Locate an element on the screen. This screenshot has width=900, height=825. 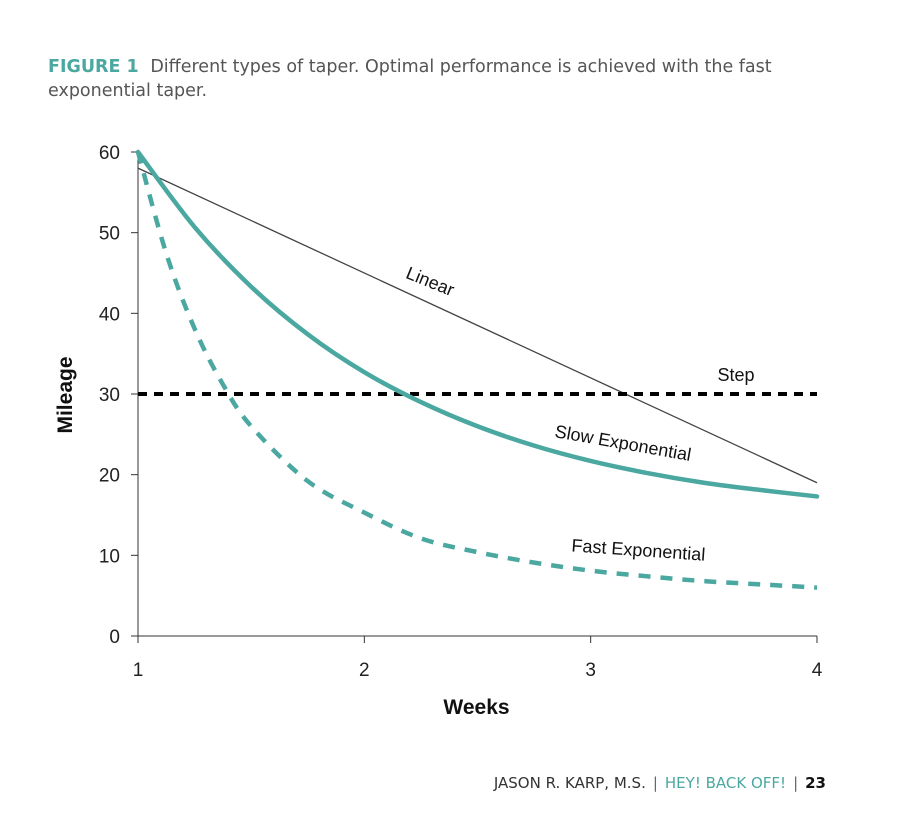
y-tick-label: 0 is located at coordinates (114, 637).